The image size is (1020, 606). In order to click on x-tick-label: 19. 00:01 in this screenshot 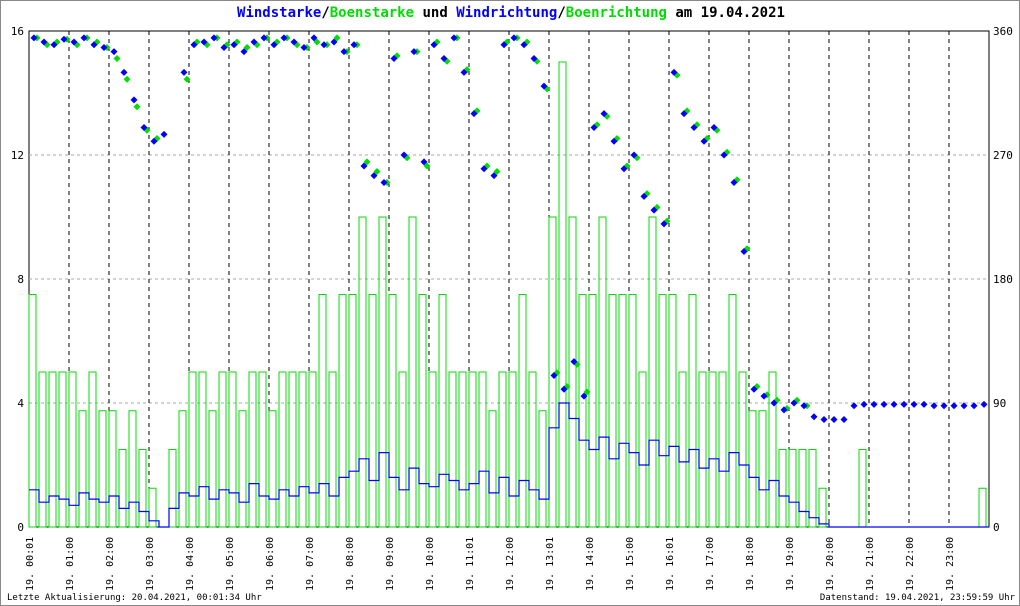, I will do `click(30, 564)`.